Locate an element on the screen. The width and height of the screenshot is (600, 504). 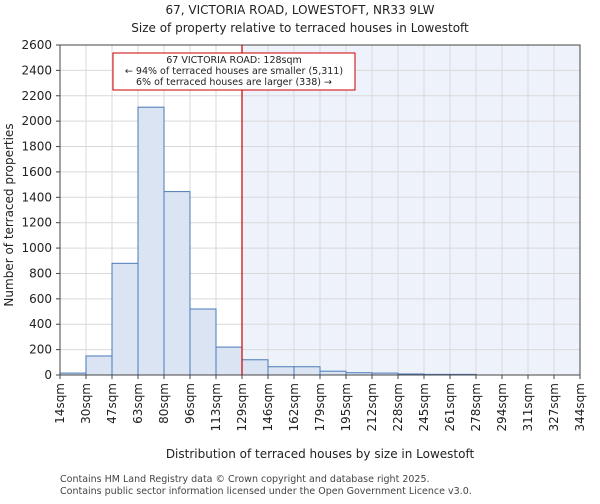
y-tick-label: 2200 is located at coordinates (36, 96).